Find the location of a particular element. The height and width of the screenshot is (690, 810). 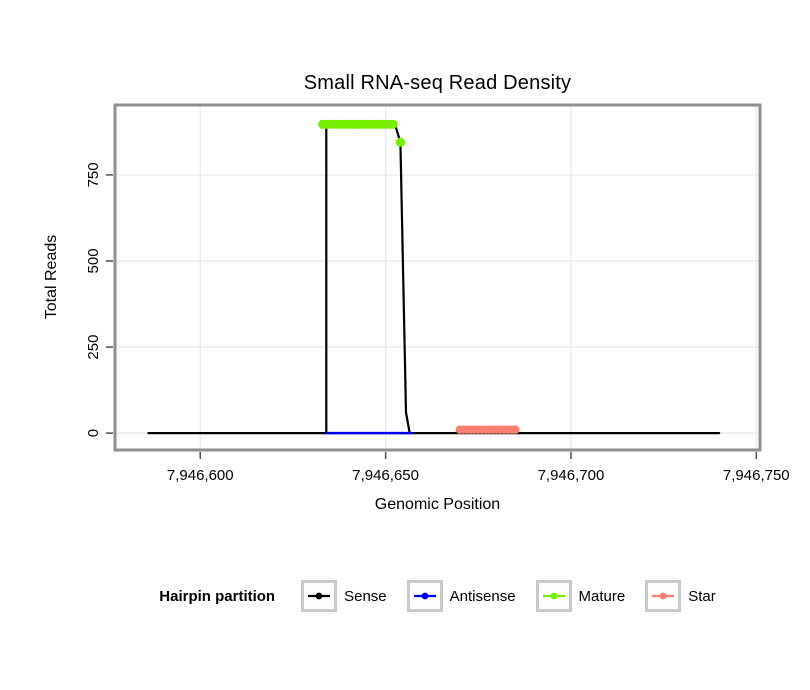

star-line-symbol-icon is located at coordinates (663, 596).